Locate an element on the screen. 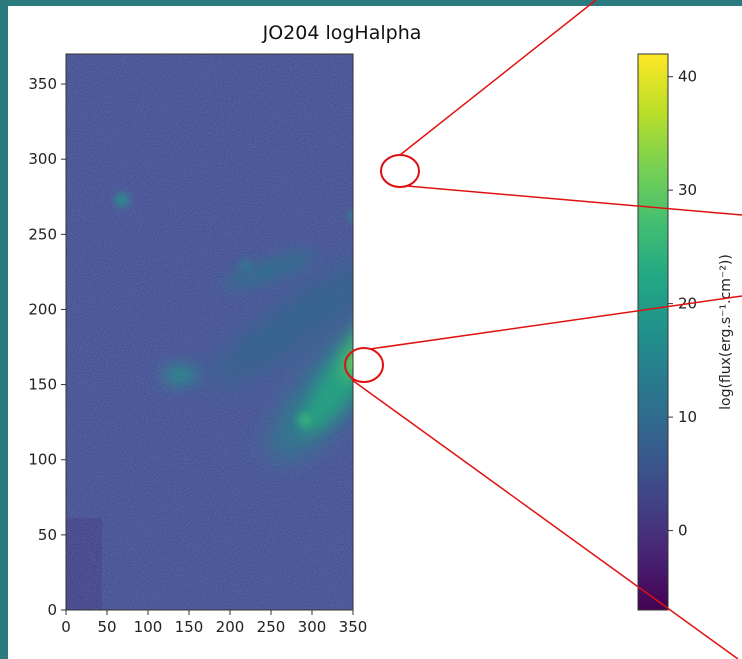 This screenshot has width=742, height=659. x-tick-label: 0 is located at coordinates (66, 627).